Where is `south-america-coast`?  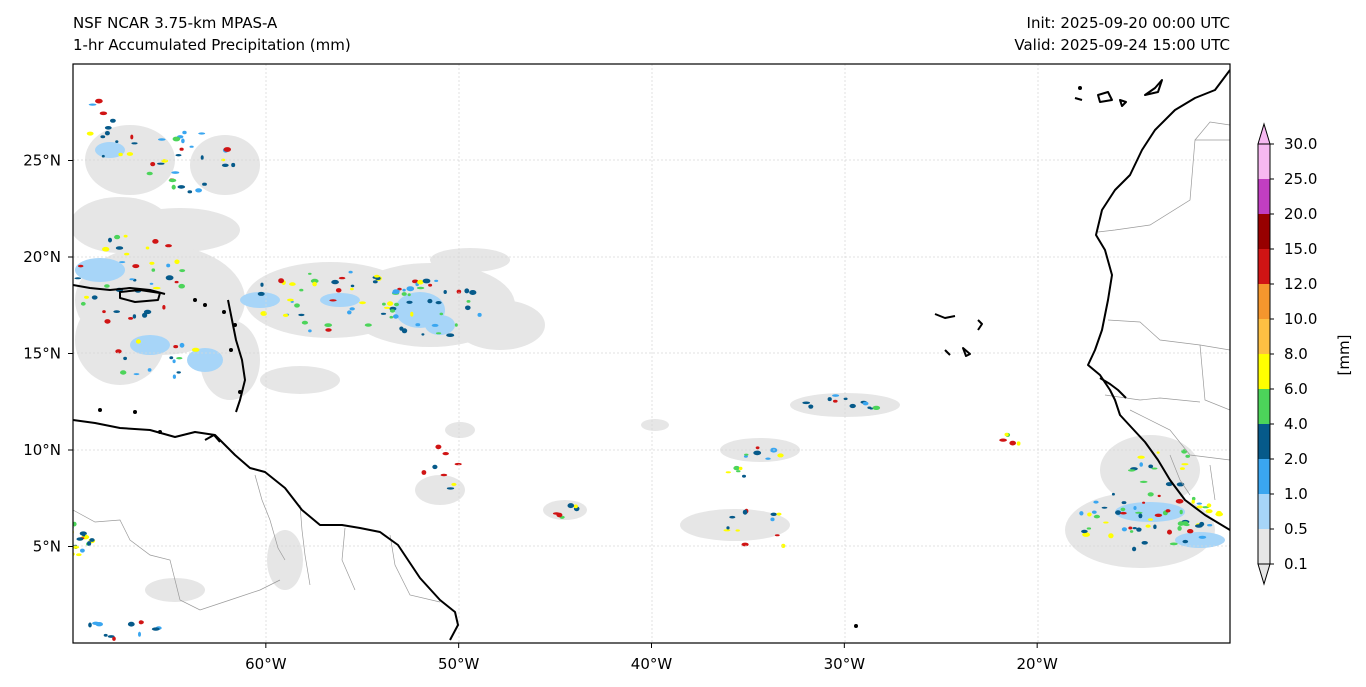 south-america-coast is located at coordinates (266, 530).